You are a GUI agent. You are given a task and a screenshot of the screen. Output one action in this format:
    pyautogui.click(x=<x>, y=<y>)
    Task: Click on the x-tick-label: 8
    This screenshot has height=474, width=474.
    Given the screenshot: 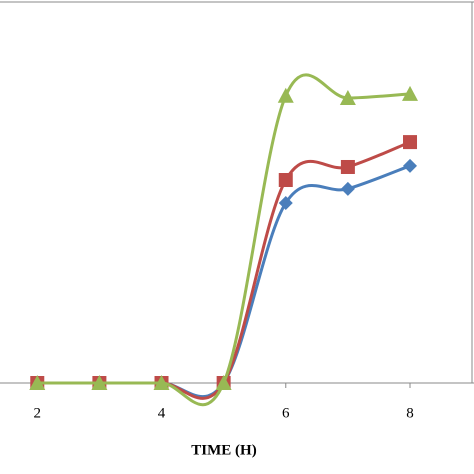 What is the action you would take?
    pyautogui.click(x=410, y=413)
    